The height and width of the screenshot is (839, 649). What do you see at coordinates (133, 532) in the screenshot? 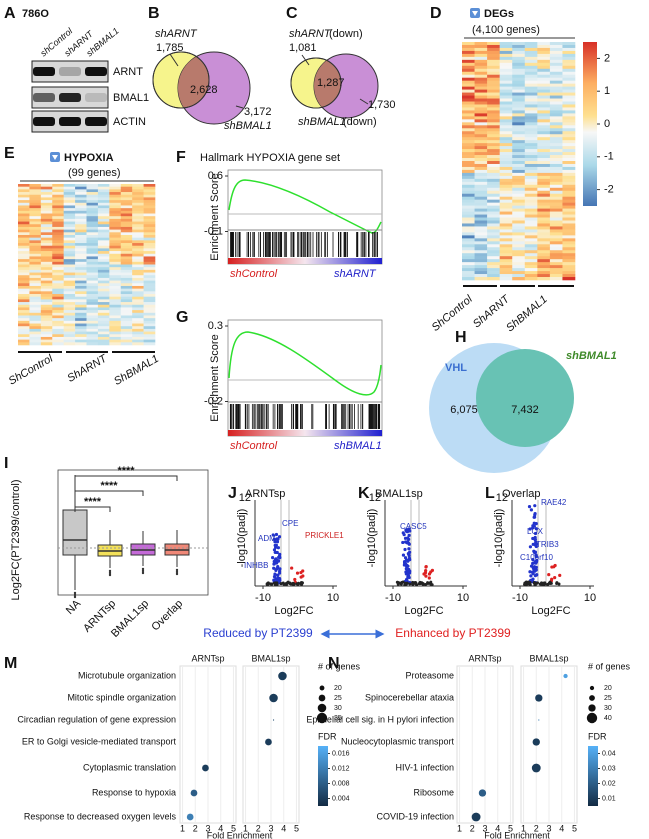
I see `plot-frame` at bounding box center [133, 532].